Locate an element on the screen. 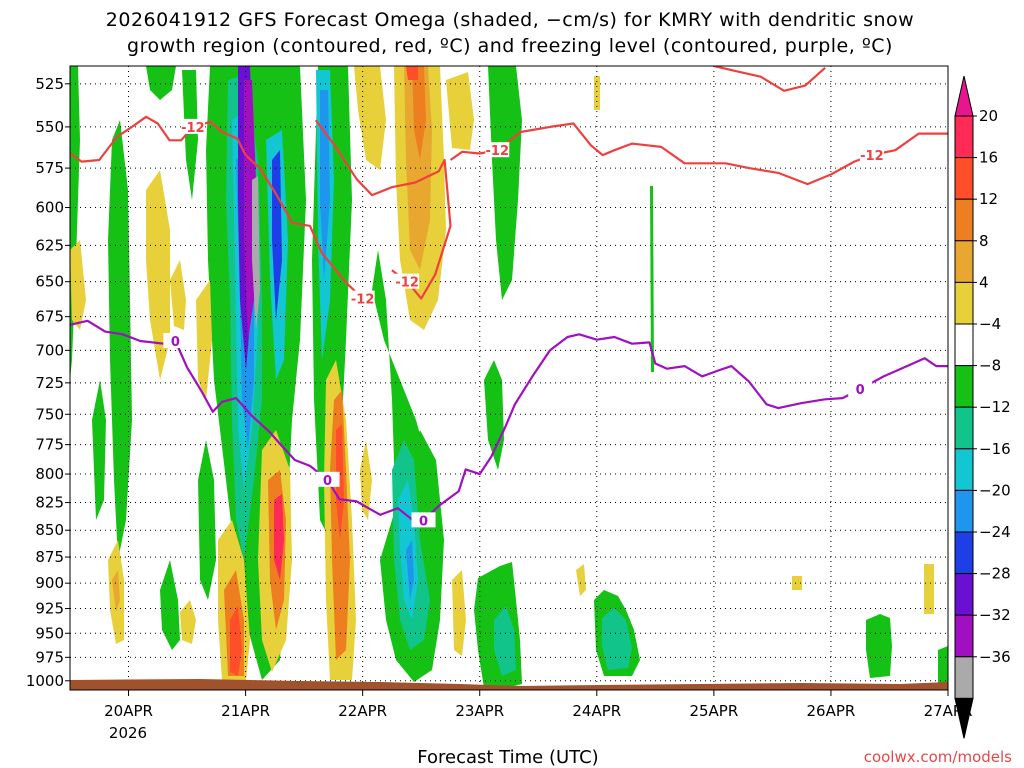 Image resolution: width=1024 pixels, height=768 pixels. x-tick-label: 23APR is located at coordinates (479, 711).